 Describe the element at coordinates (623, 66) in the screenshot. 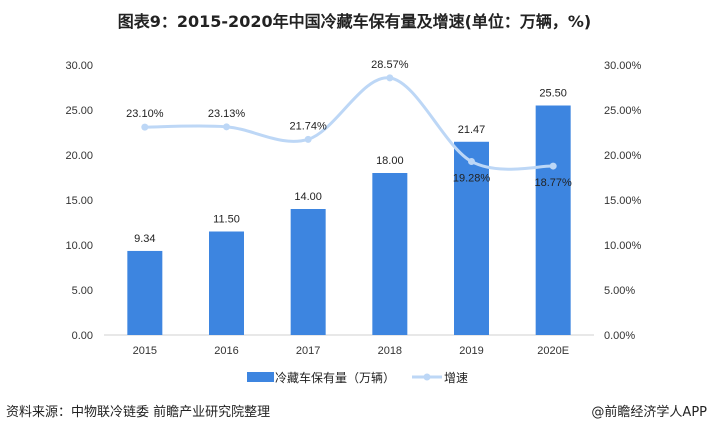

I see `right-tick-label: 30.00%` at that location.